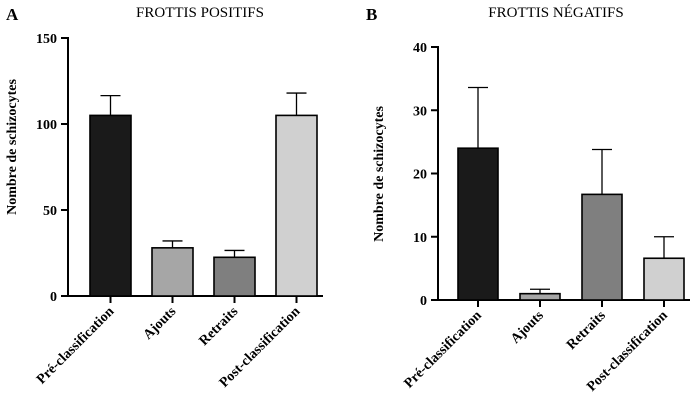 This screenshot has height=420, width=700. Describe the element at coordinates (46, 125) in the screenshot. I see `panel-a-y-tick-label: 100` at that location.